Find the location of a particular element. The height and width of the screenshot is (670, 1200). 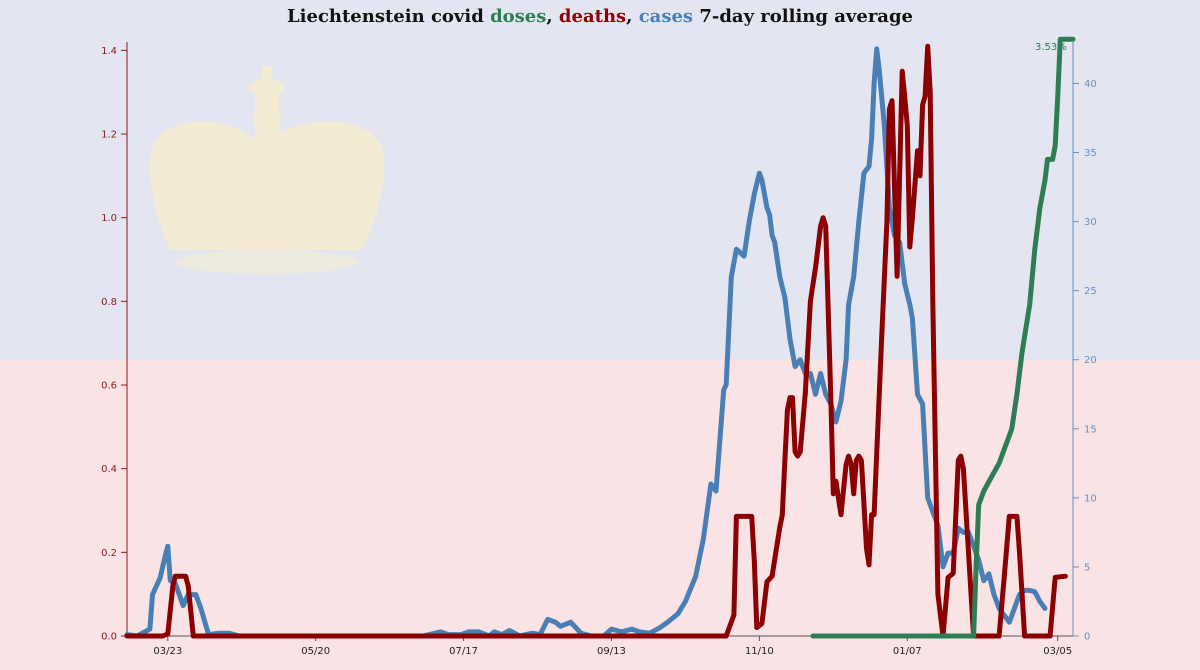

x-tick-label: 09/13 is located at coordinates (611, 651).